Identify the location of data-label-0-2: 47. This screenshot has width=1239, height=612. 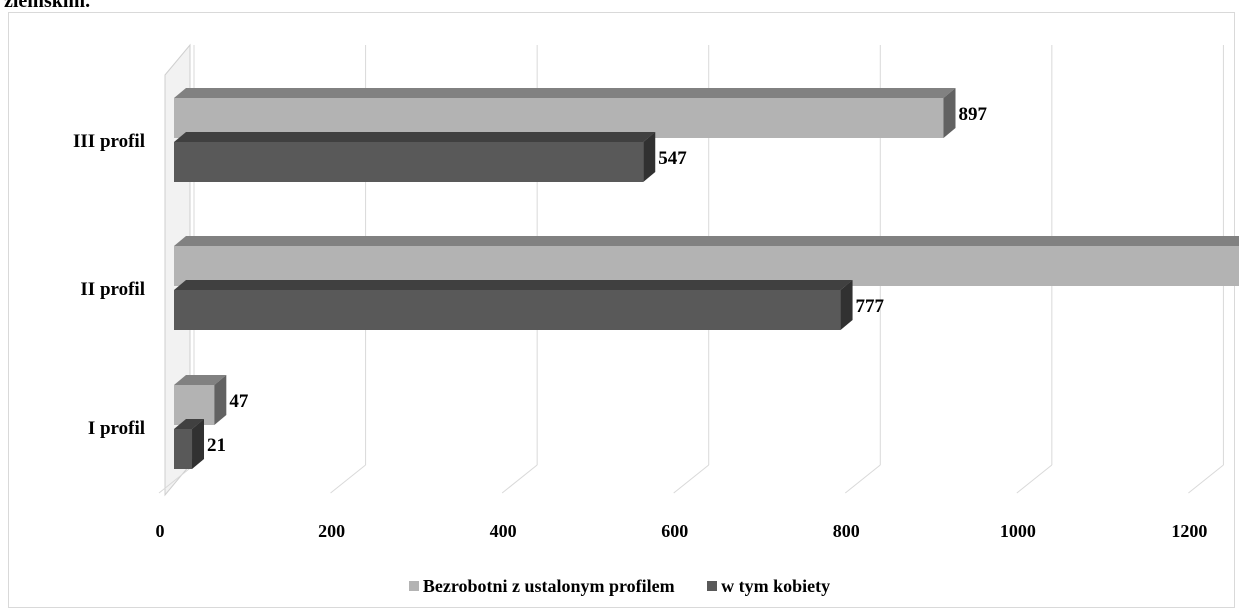
(239, 401).